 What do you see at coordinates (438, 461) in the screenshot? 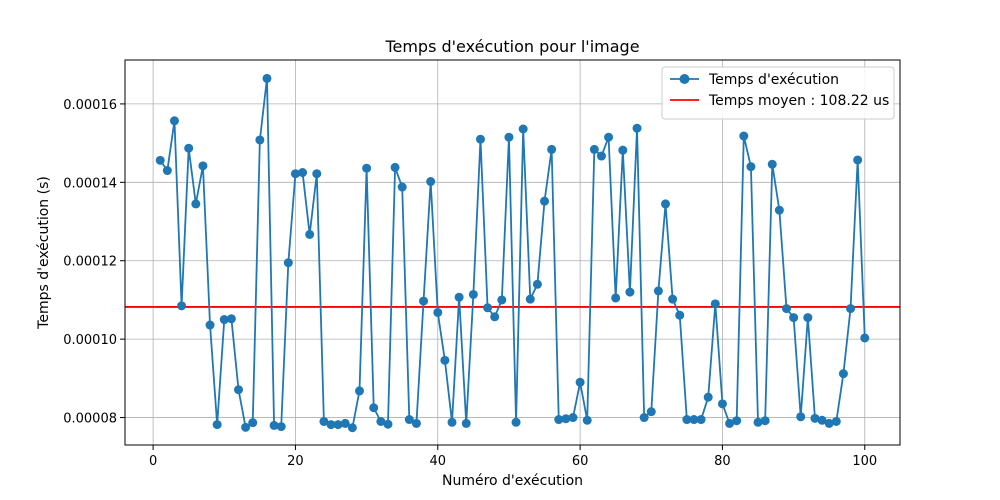
I see `x-tick-label: 40` at bounding box center [438, 461].